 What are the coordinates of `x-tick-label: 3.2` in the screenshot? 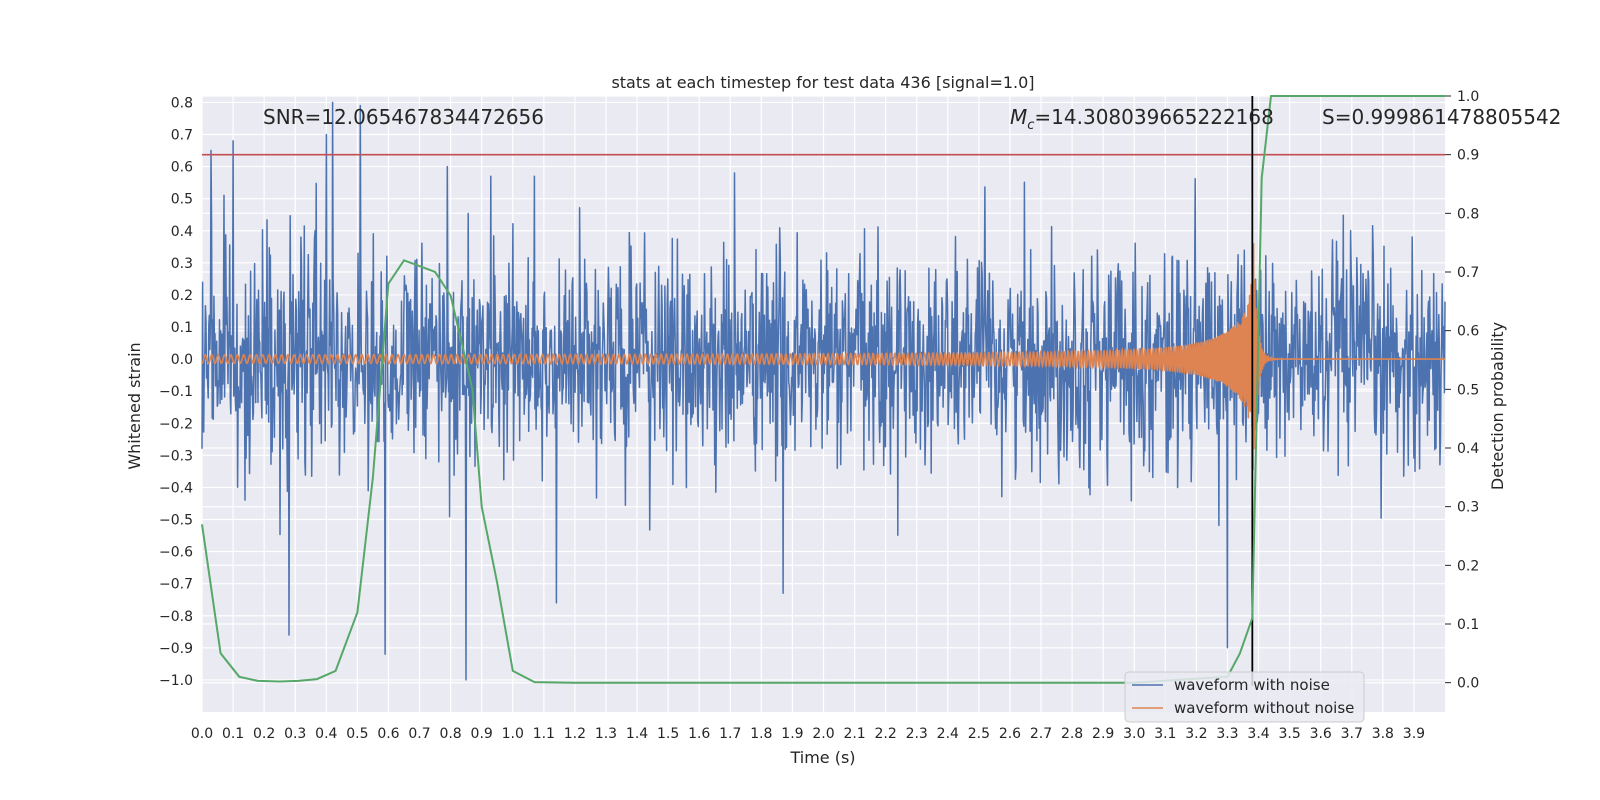 It's located at (1196, 734).